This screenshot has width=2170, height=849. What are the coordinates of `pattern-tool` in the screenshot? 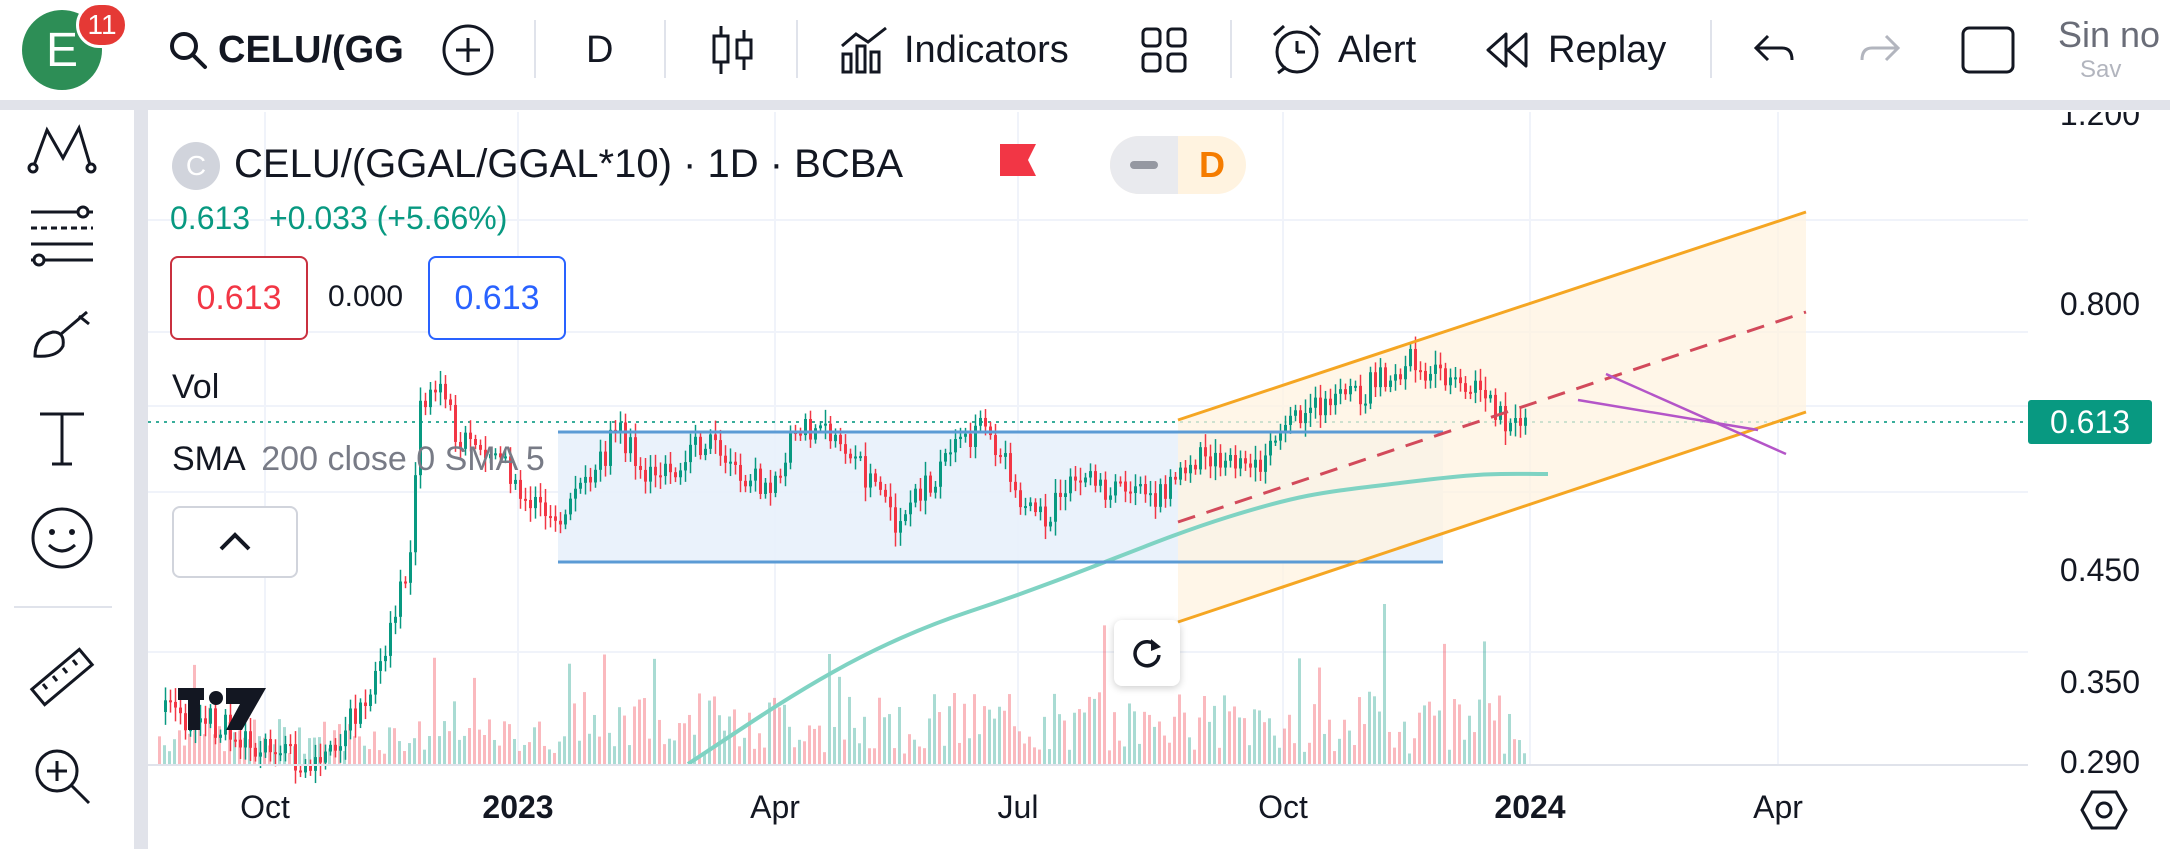 It's located at (62, 148).